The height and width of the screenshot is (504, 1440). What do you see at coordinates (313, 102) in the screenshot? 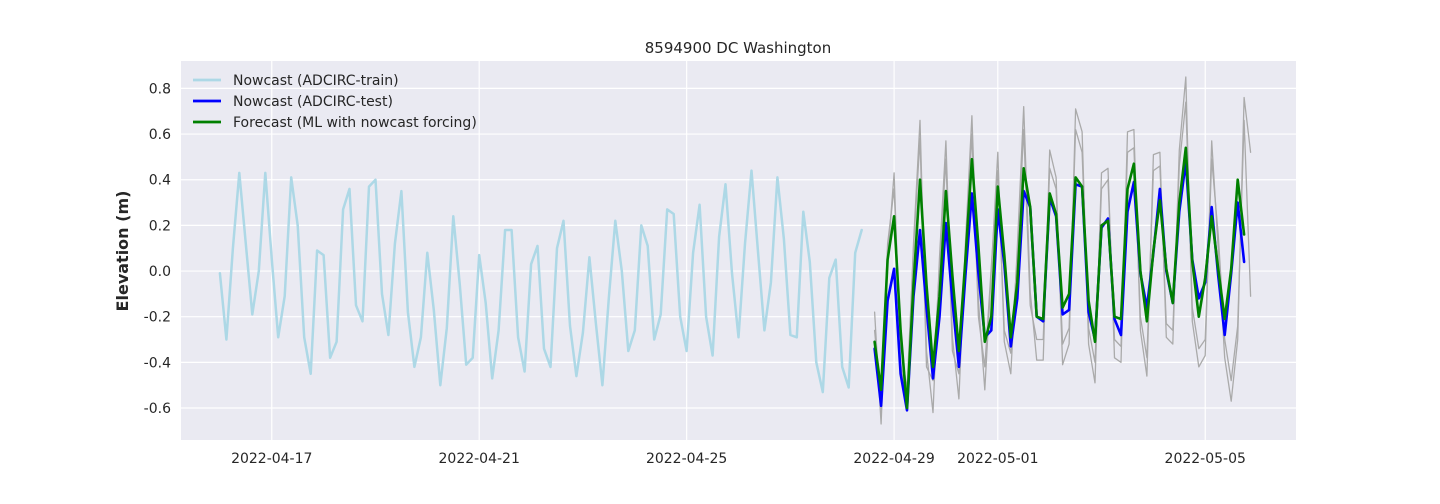
I see `legend-label: Nowcast (ADCIRC-test)` at bounding box center [313, 102].